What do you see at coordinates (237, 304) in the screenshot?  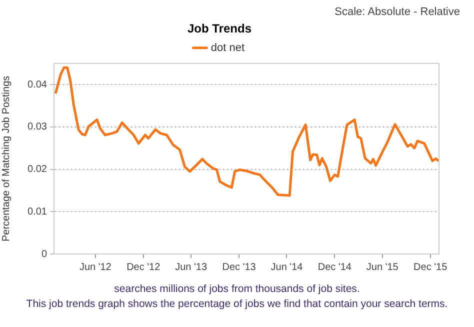 I see `text: This job trends graph shows the percentage of jobs we find that contain your search terms.` at bounding box center [237, 304].